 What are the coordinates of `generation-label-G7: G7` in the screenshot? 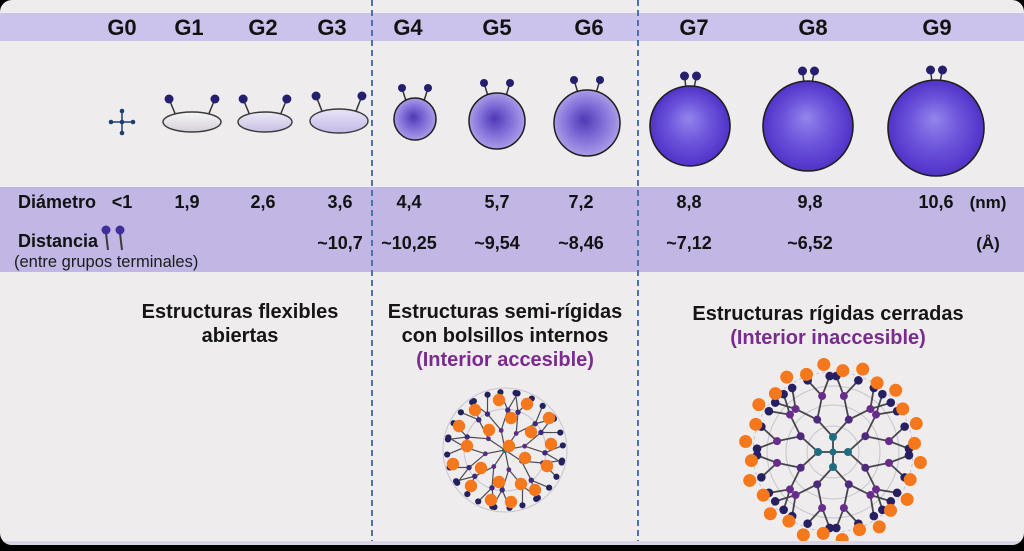 It's located at (694, 27).